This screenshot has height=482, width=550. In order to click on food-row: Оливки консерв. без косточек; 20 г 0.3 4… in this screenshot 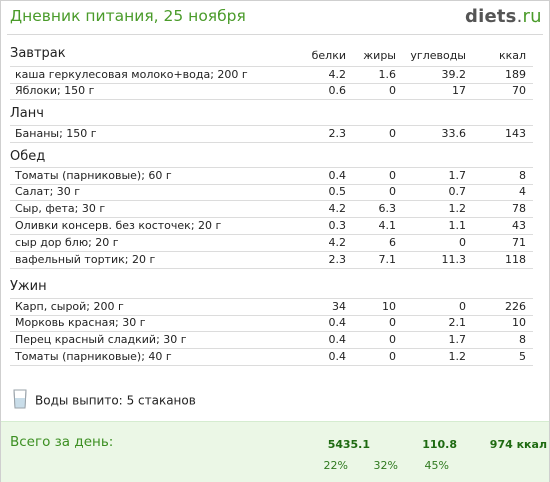, I will do `click(271, 226)`.